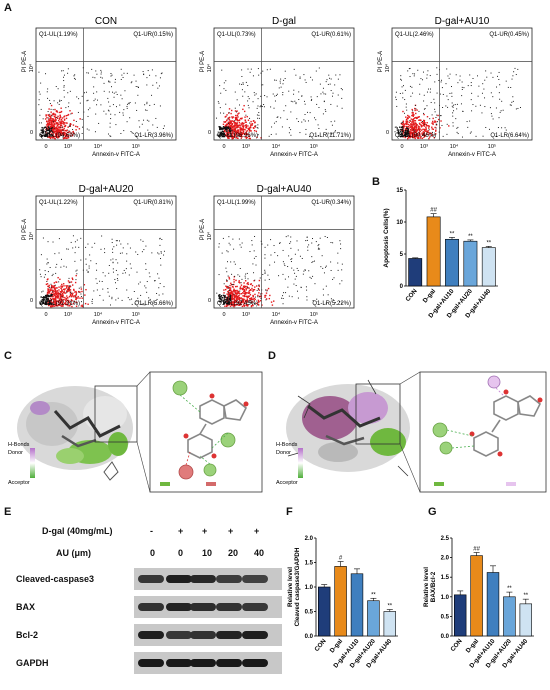 This screenshot has width=550, height=690. What do you see at coordinates (331, 203) in the screenshot?
I see `quadrant-ur-label: Q1-UR(0.34%)` at bounding box center [331, 203].